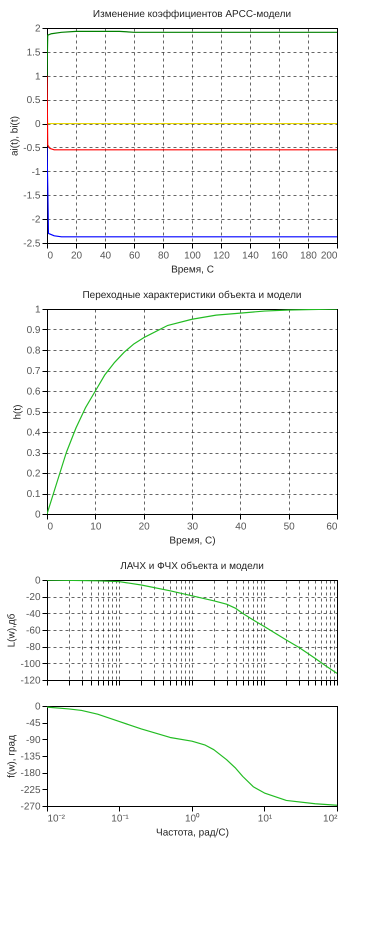 This screenshot has width=378, height=936. I want to click on y-axis-title: h(t), so click(18, 412).